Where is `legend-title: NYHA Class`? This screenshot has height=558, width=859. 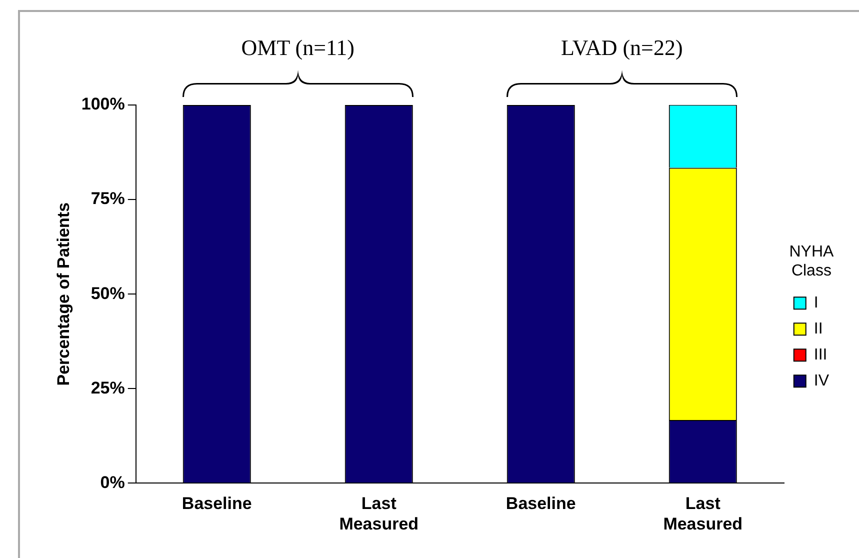 legend-title: NYHA Class is located at coordinates (811, 261).